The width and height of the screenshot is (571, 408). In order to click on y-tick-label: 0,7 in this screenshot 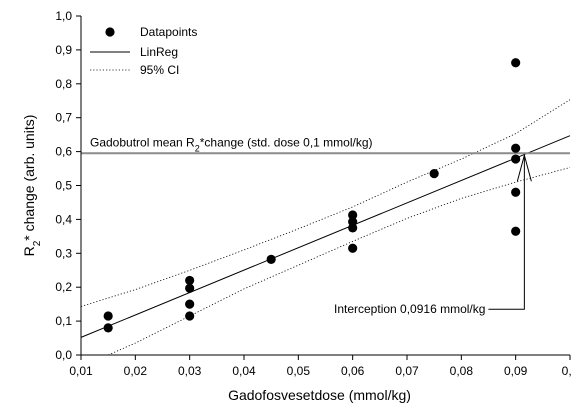, I will do `click(63, 118)`.